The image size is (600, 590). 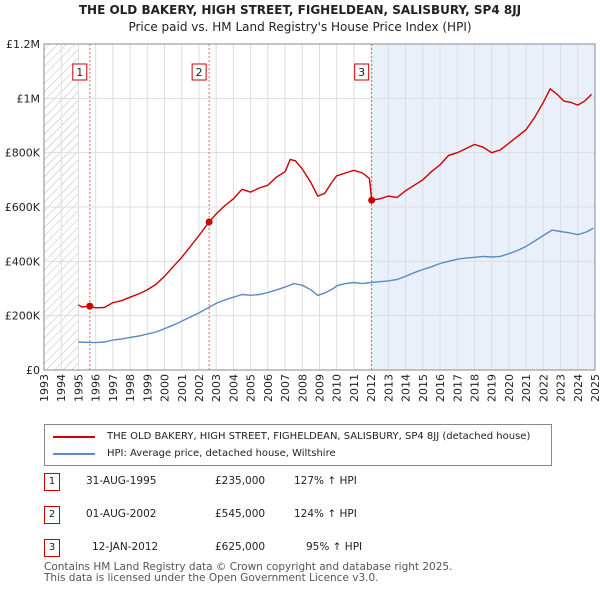 I want to click on sale-date: 01-AUG-2002, so click(x=121, y=514).